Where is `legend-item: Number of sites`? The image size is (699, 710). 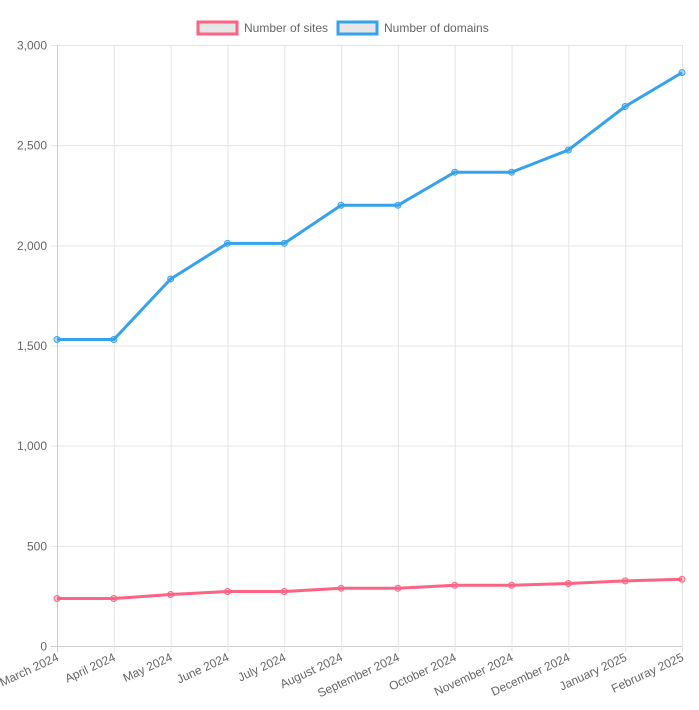
legend-item: Number of sites is located at coordinates (262, 28).